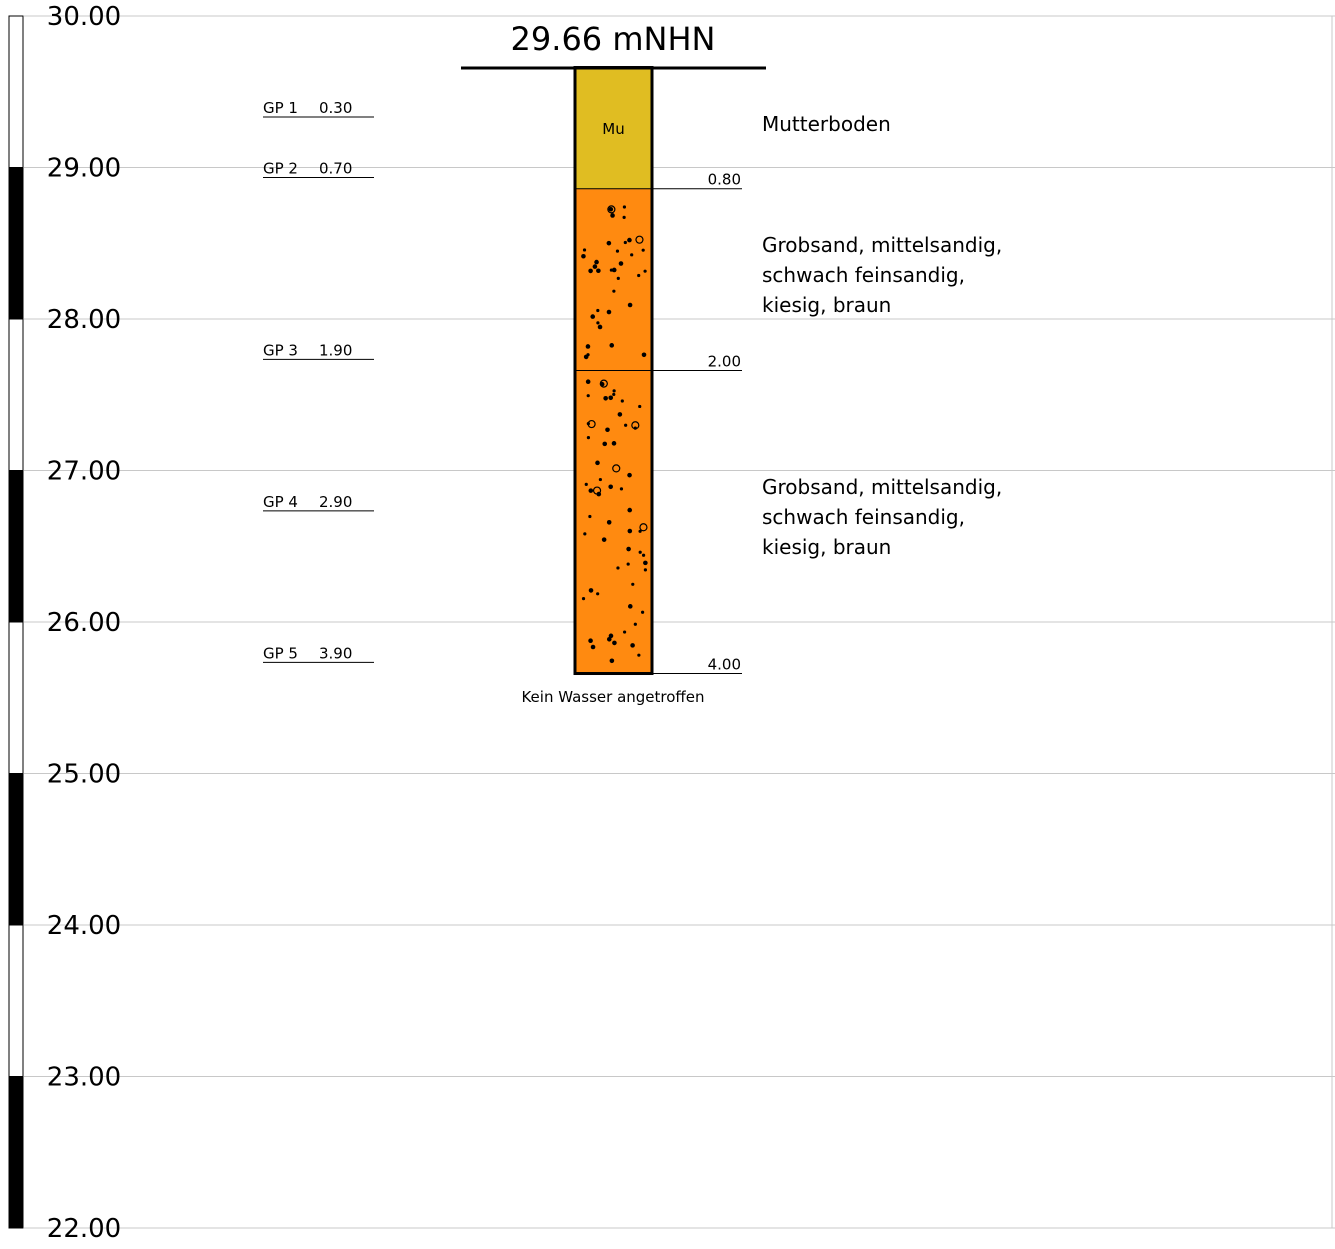 The height and width of the screenshot is (1249, 1335). I want to click on sample-label: GP 2, so click(280, 169).